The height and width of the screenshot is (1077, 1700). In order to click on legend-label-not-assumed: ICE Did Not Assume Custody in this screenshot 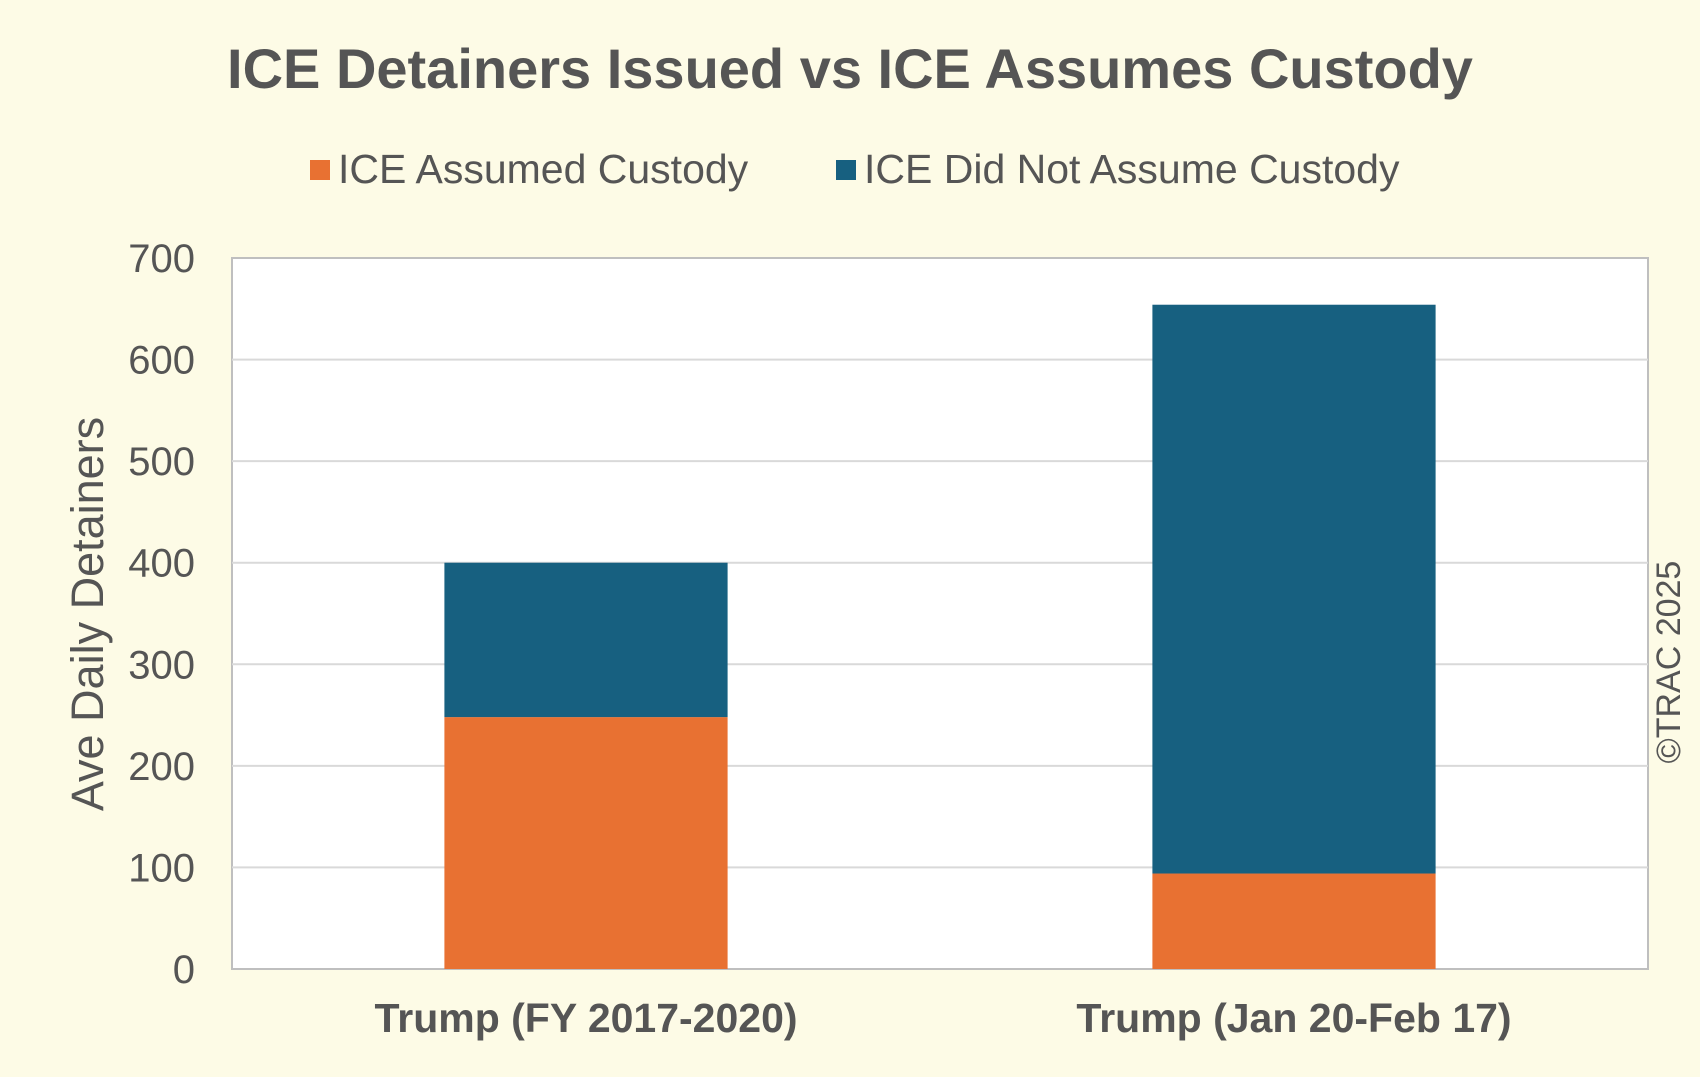, I will do `click(1132, 169)`.